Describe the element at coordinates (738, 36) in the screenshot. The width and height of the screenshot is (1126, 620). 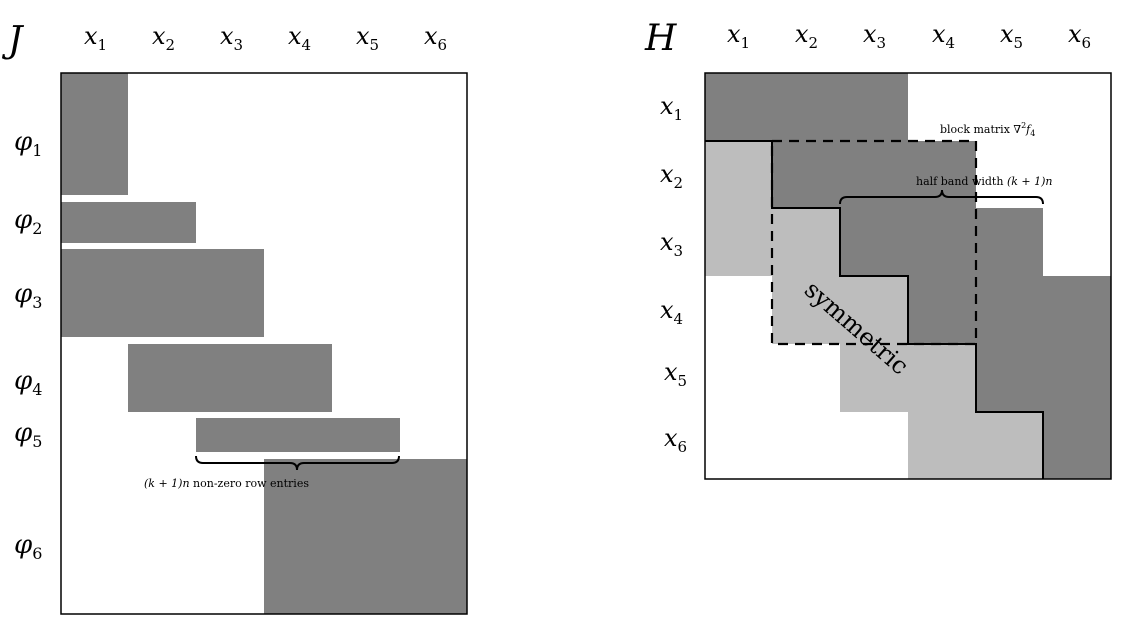
I see `h-col-label-1: x1` at that location.